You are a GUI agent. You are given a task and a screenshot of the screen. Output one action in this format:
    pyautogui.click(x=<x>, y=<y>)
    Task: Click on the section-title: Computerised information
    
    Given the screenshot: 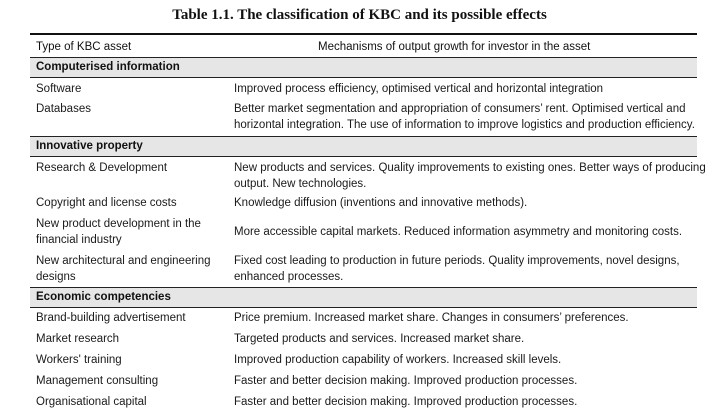 What is the action you would take?
    pyautogui.click(x=108, y=67)
    